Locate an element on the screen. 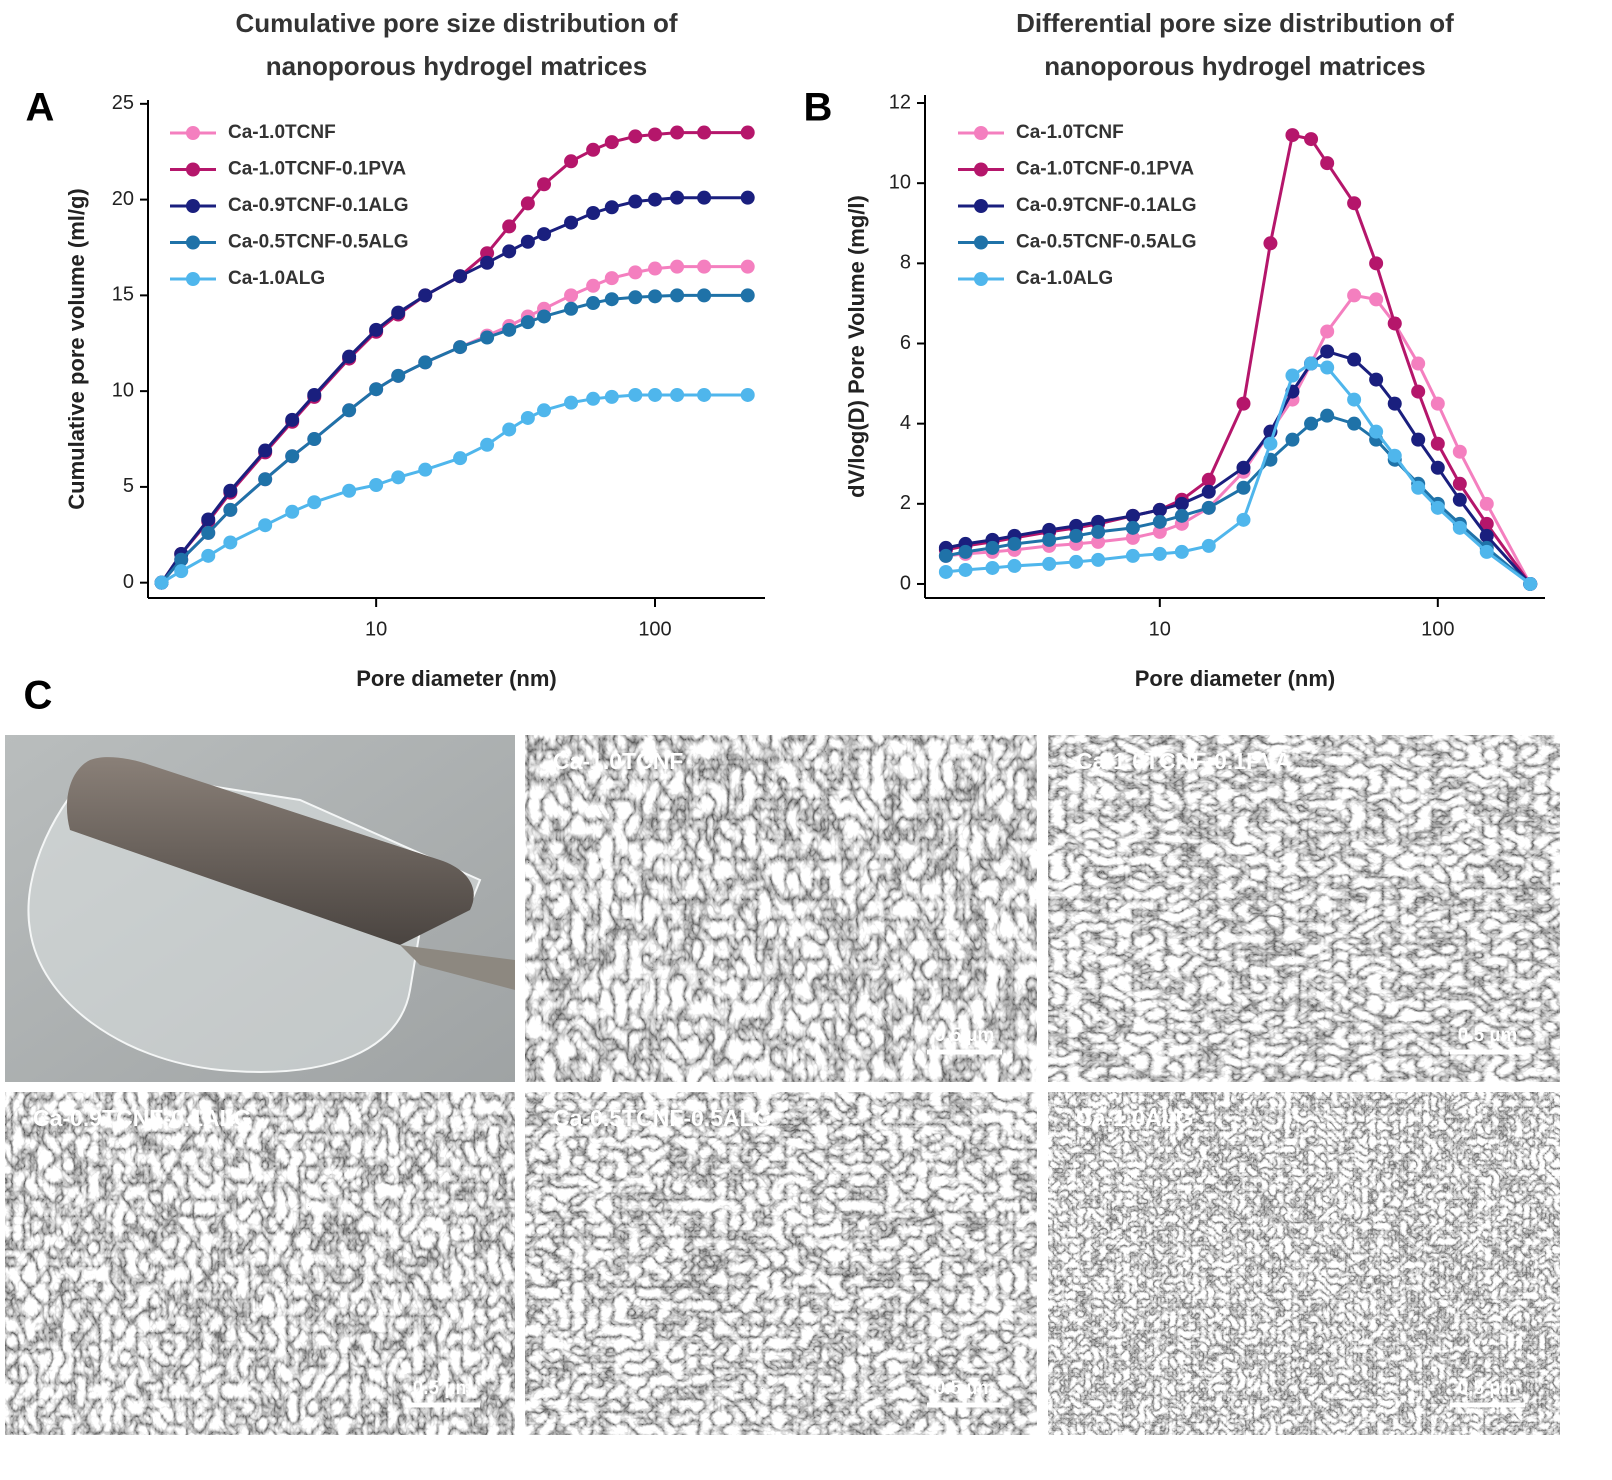  chart-title: nanoporous hydrogel matrices is located at coordinates (1234, 66).